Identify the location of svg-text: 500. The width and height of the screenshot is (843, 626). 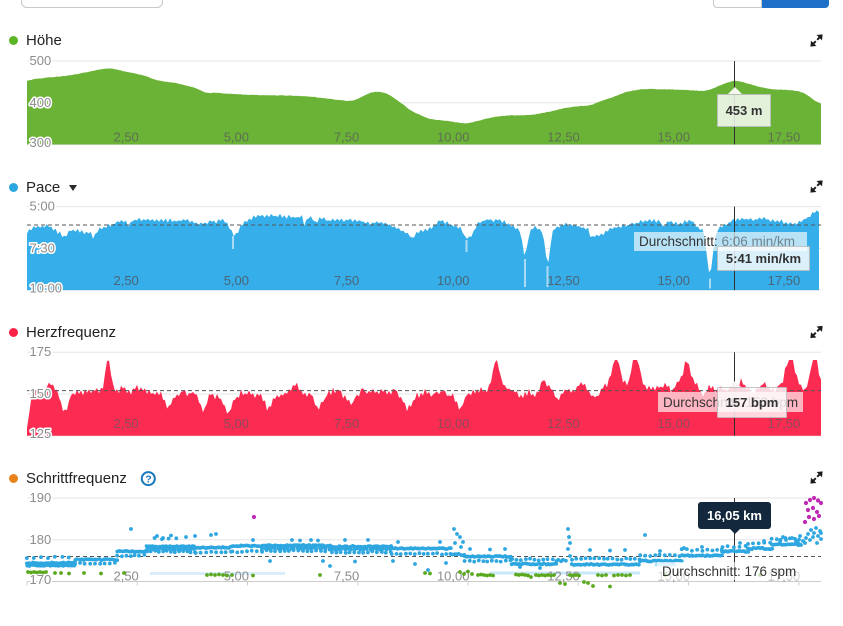
(41, 60).